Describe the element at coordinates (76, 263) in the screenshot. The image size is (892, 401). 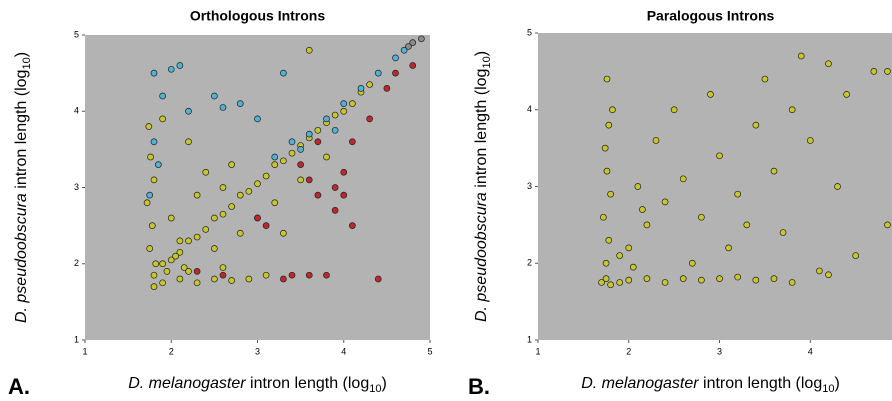
I see `y-tick-label: 2` at that location.